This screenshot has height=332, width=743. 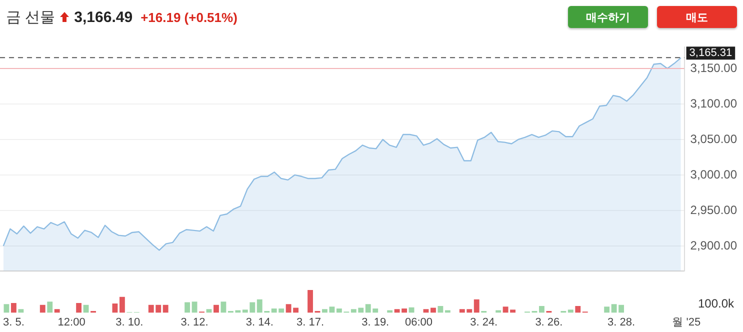 What do you see at coordinates (714, 139) in the screenshot?
I see `y-tick-label: 3,050.00` at bounding box center [714, 139].